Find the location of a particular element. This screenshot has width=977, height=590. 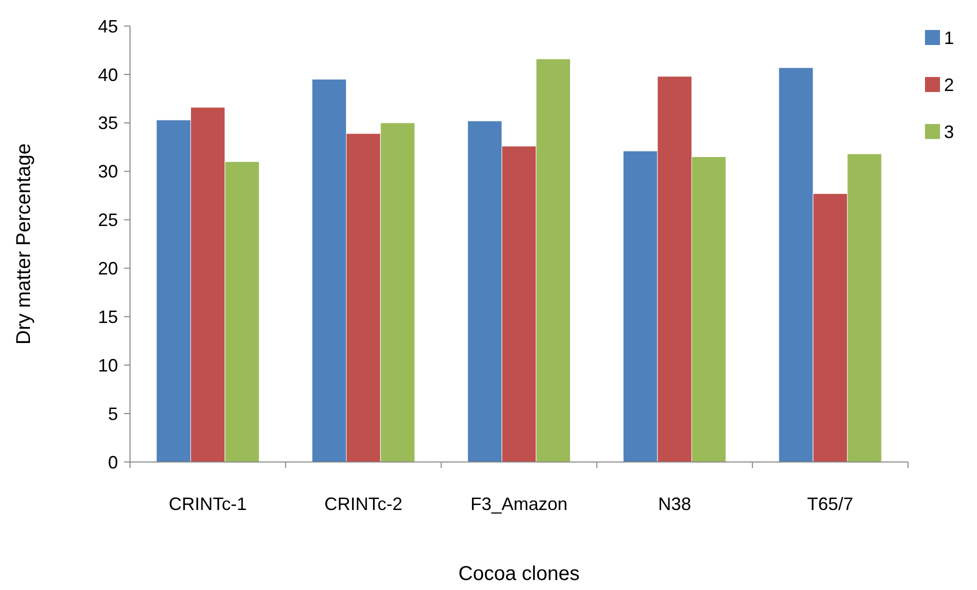

y-tick-label: 20 is located at coordinates (108, 268).